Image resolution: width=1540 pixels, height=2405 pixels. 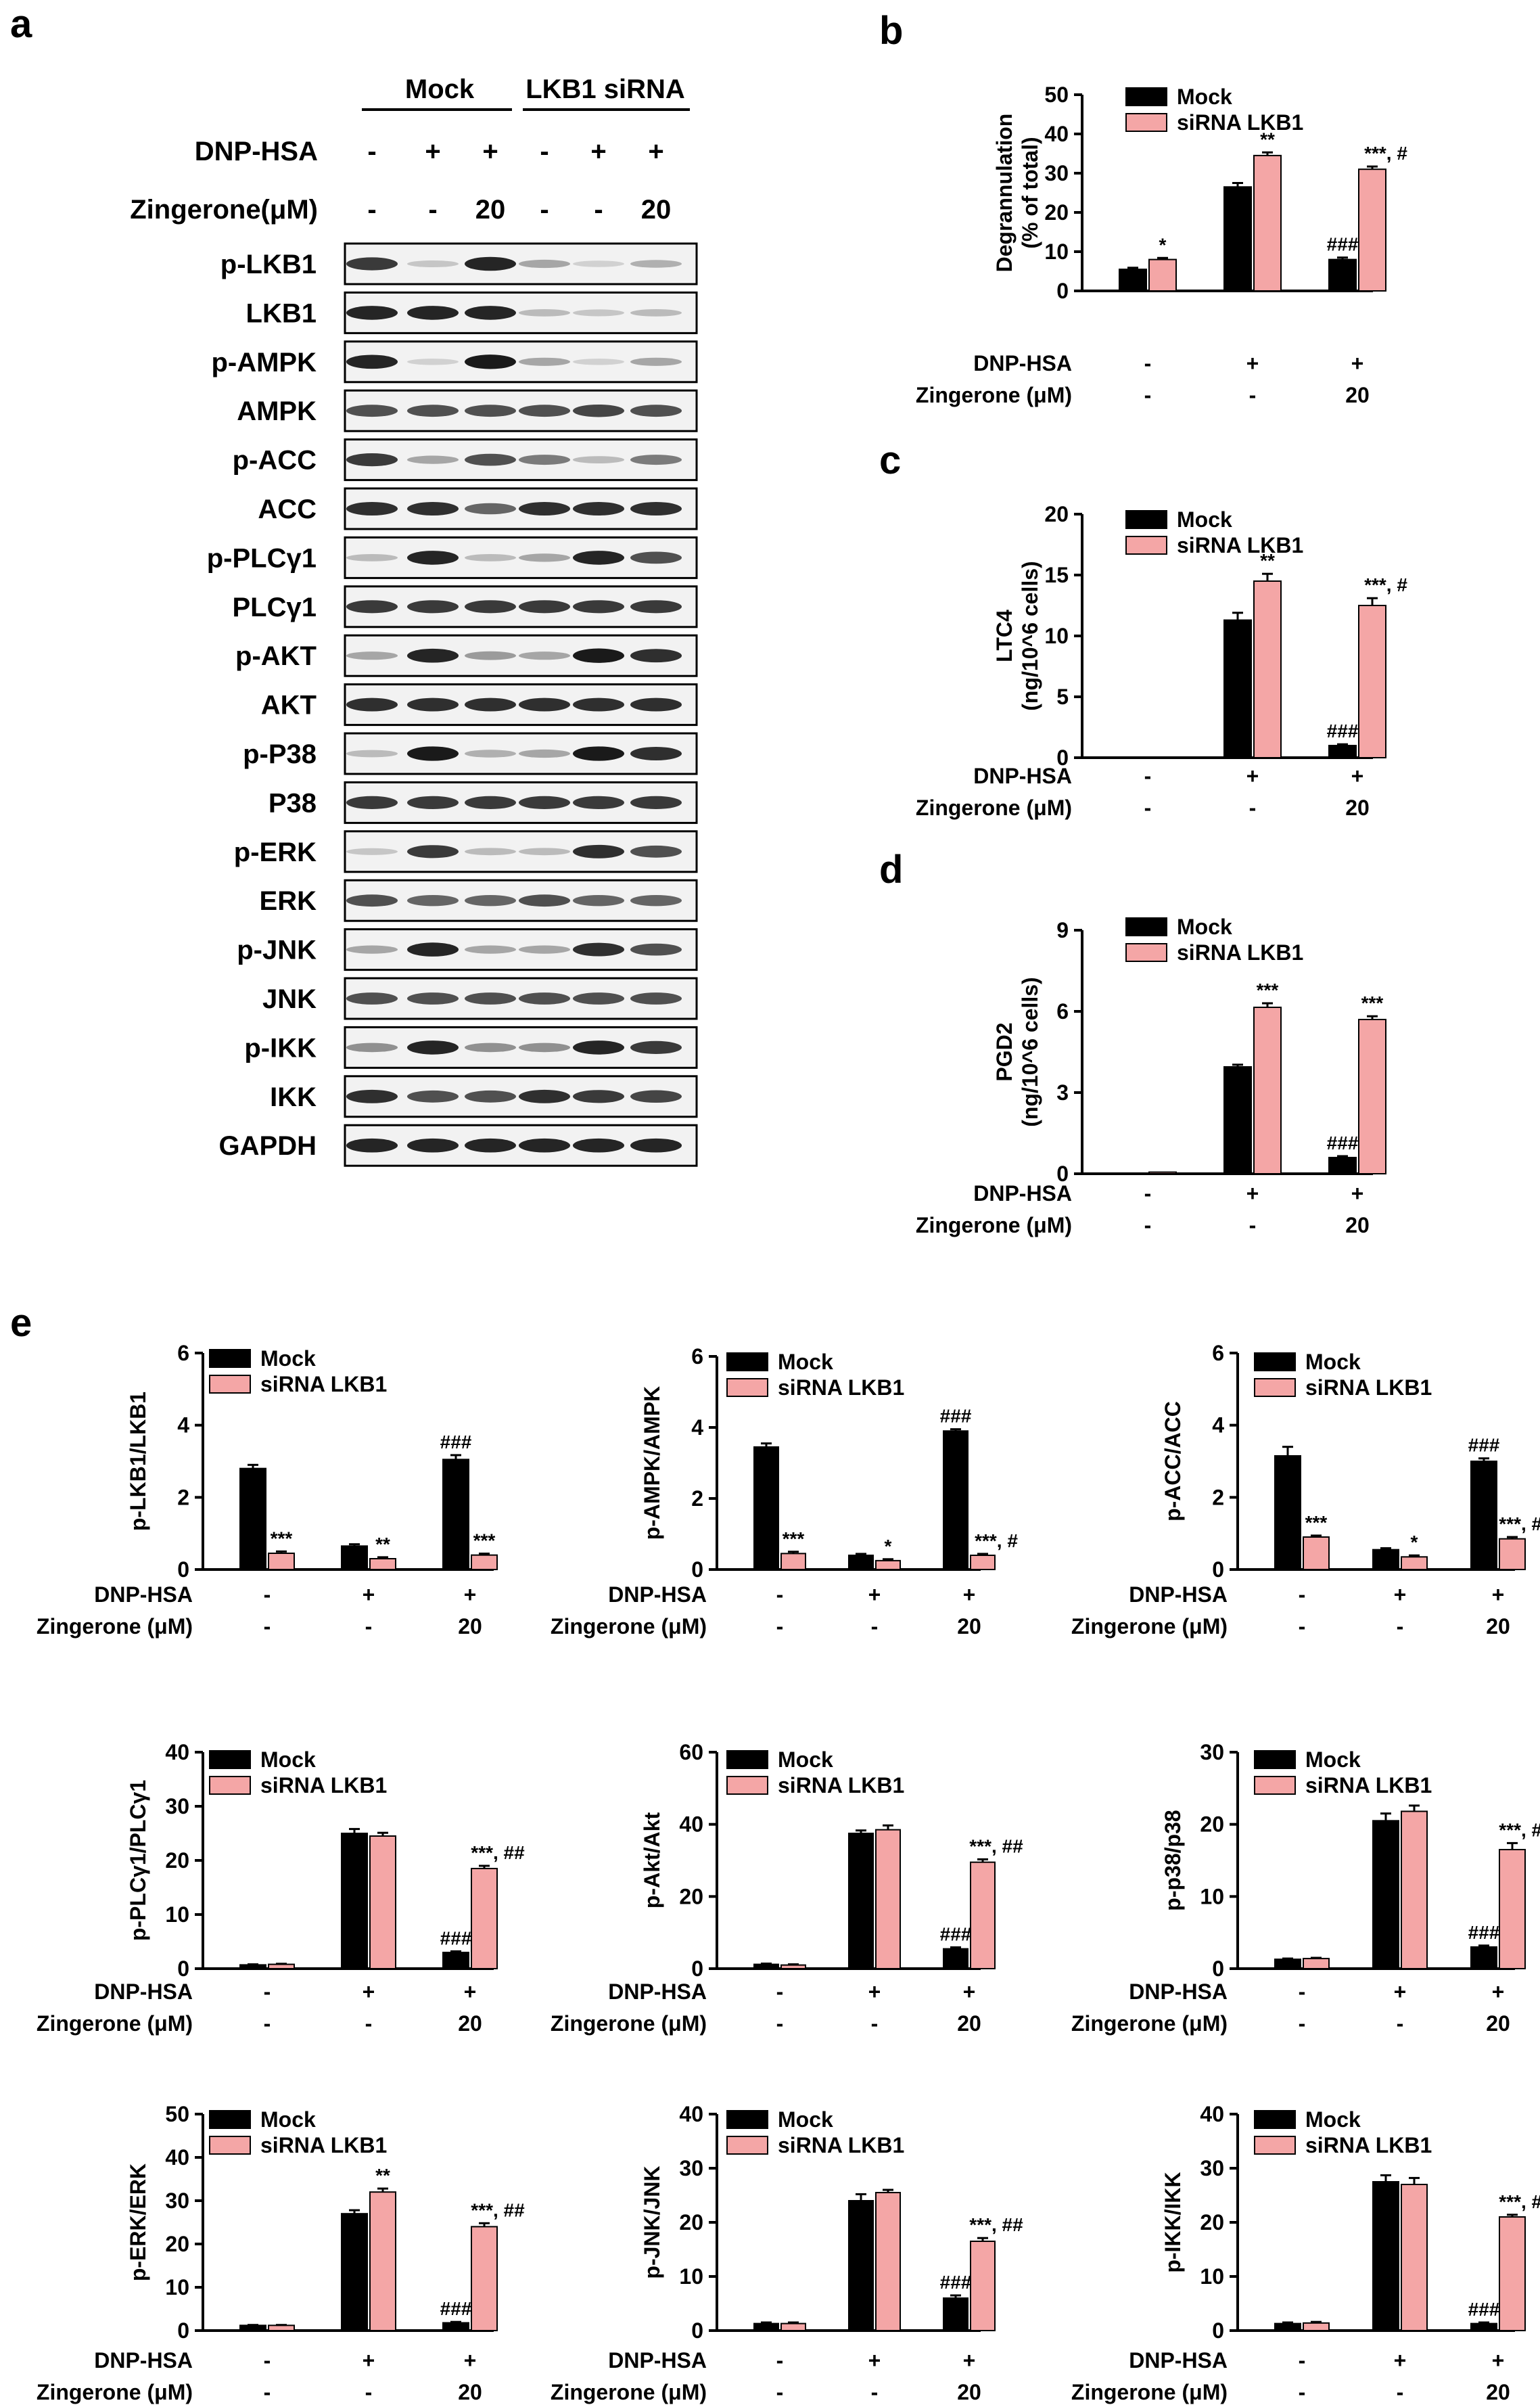 I want to click on y-tick-label: 4, so click(x=1218, y=1425).